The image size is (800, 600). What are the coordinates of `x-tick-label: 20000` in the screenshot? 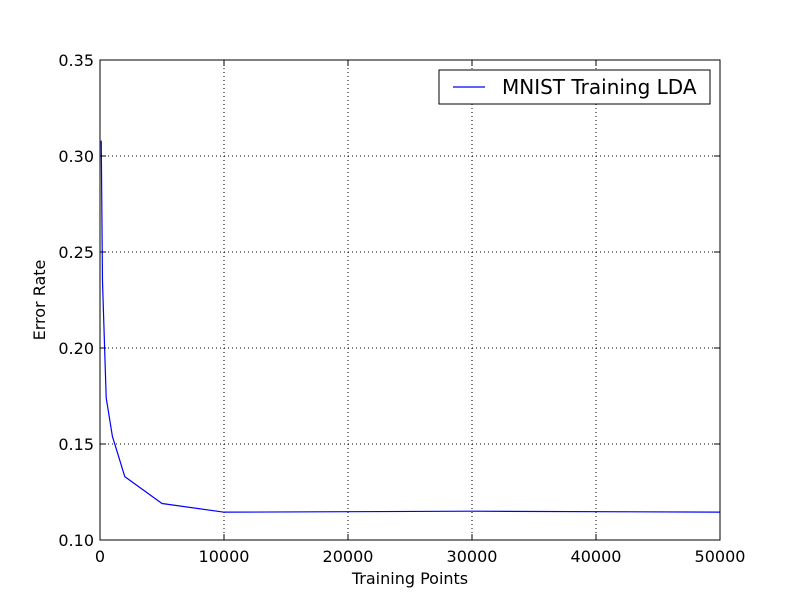 It's located at (348, 556).